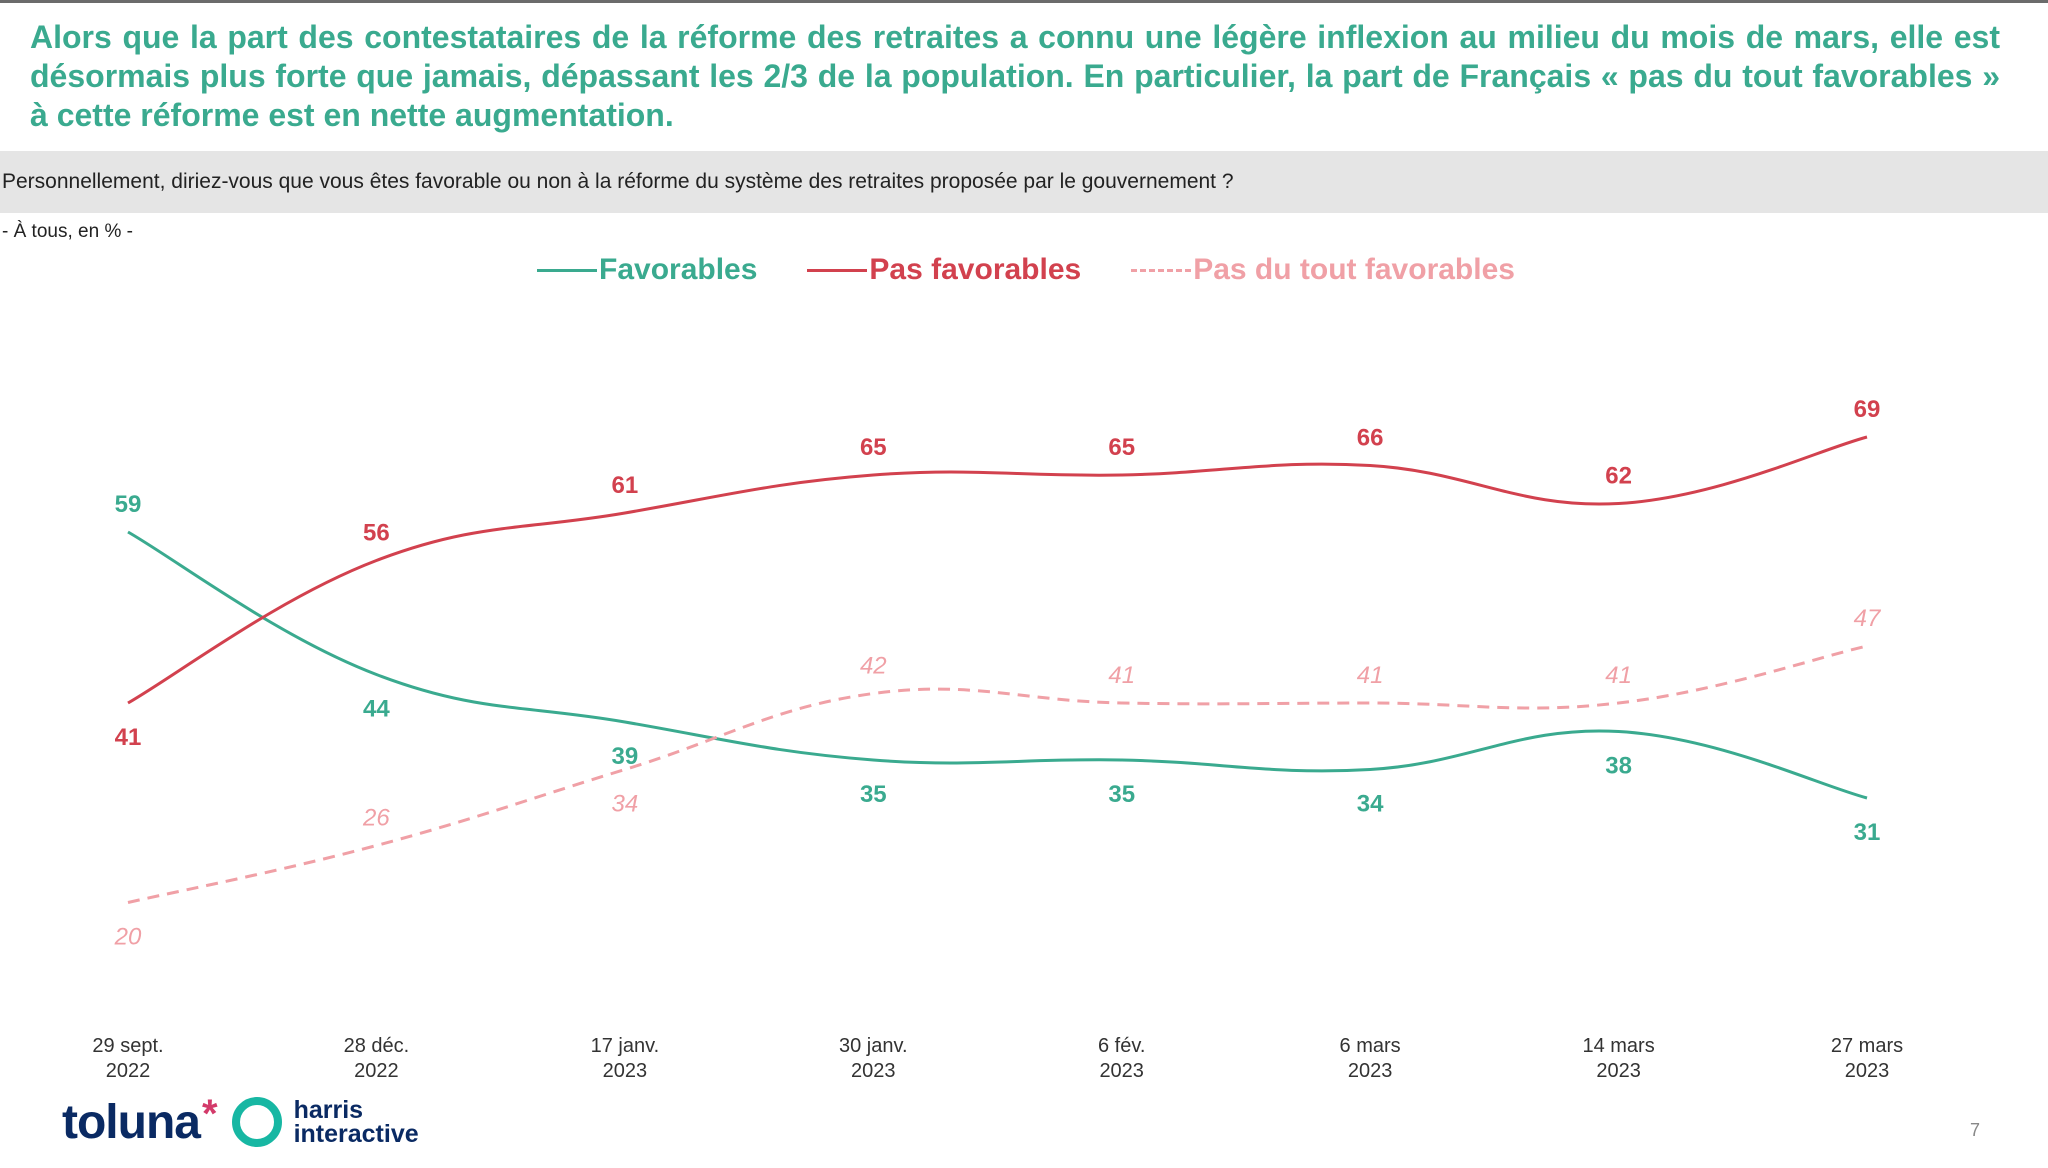  What do you see at coordinates (1121, 1046) in the screenshot?
I see `x-tick-label: 6 fév.` at bounding box center [1121, 1046].